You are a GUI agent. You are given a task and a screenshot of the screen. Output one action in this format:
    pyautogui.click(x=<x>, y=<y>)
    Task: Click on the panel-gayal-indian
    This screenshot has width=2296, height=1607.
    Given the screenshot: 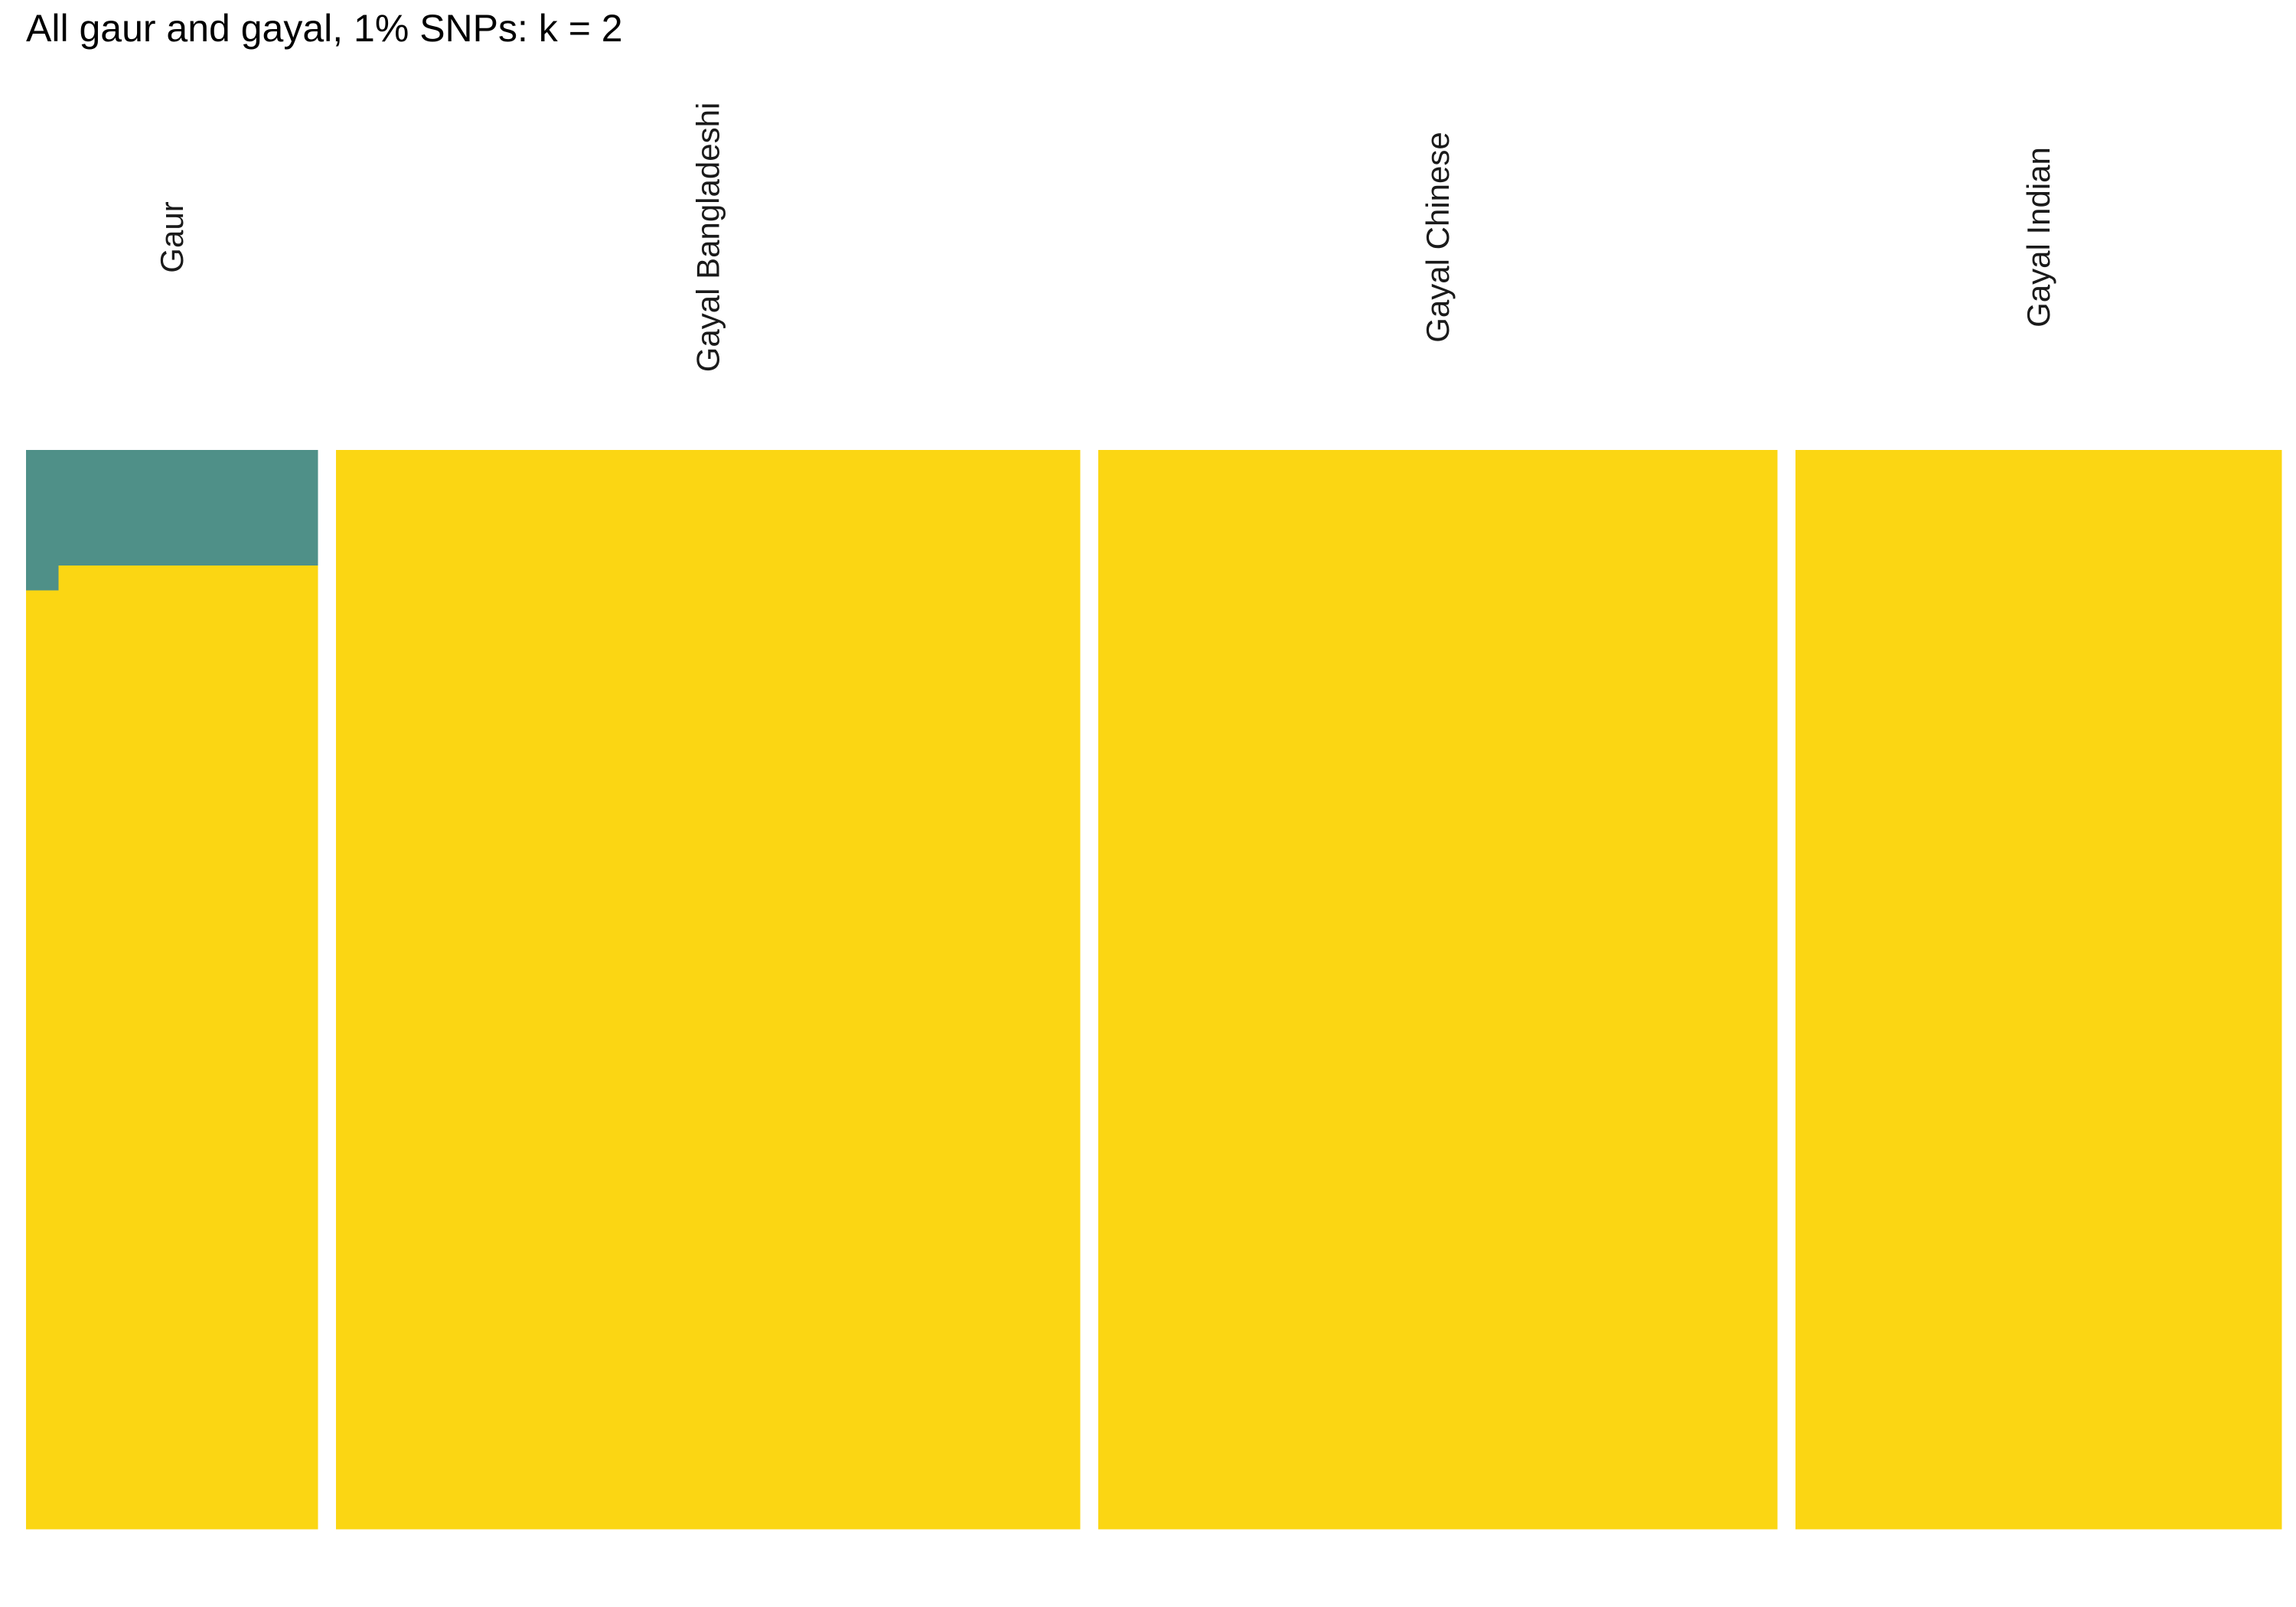 What is the action you would take?
    pyautogui.click(x=2038, y=990)
    